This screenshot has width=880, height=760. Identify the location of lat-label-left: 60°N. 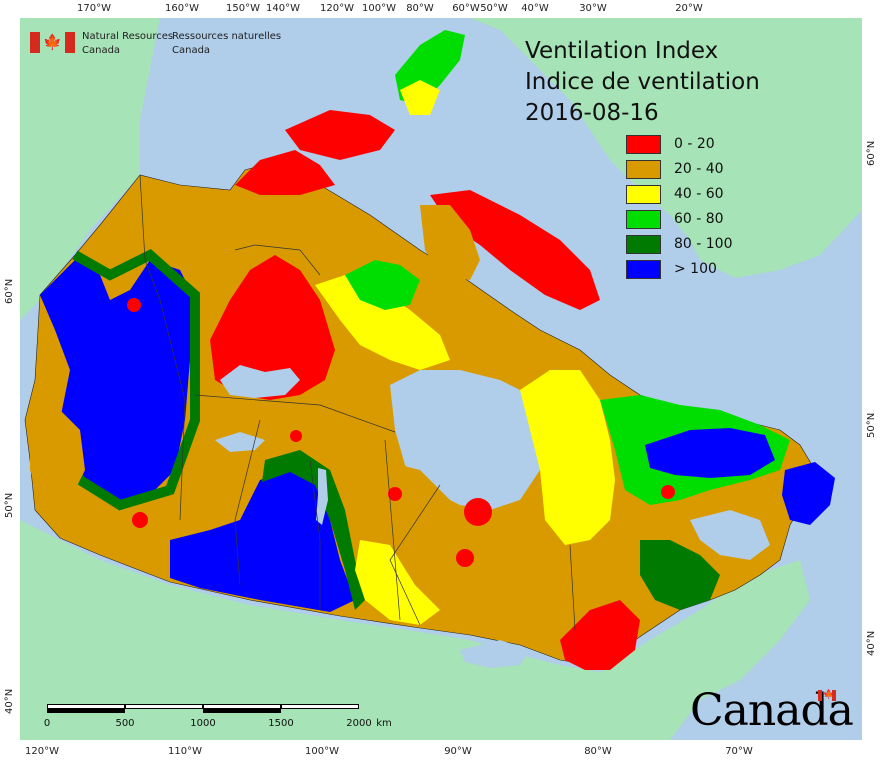
(9, 291).